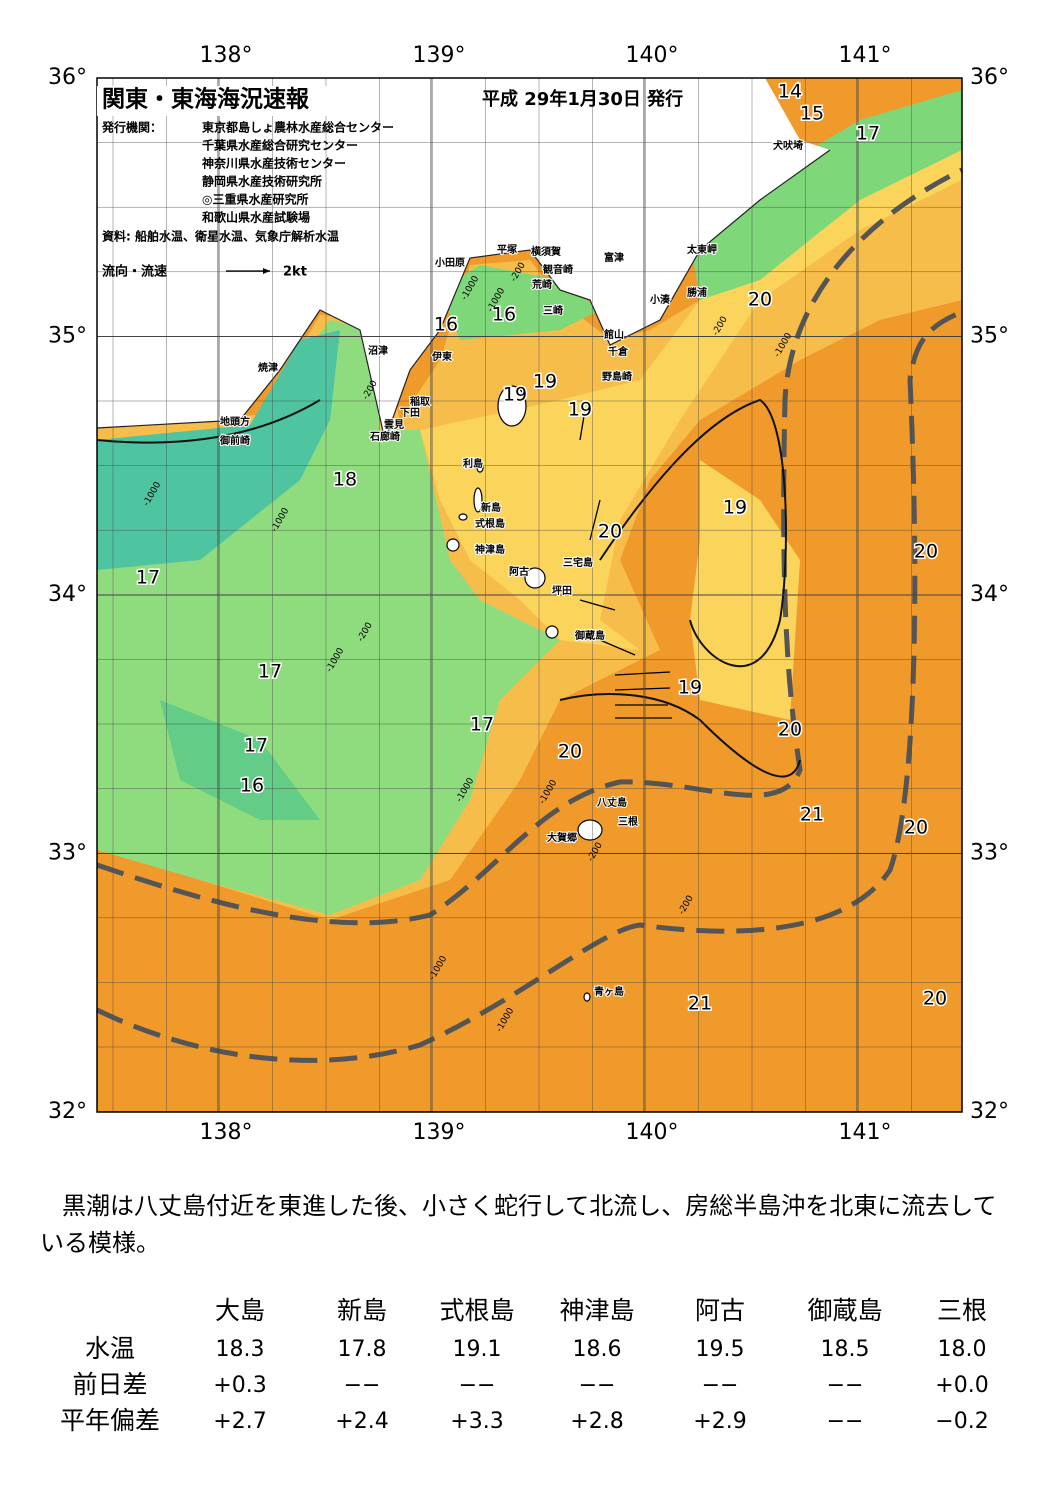  I want to click on lat-label: 32°, so click(67, 1111).